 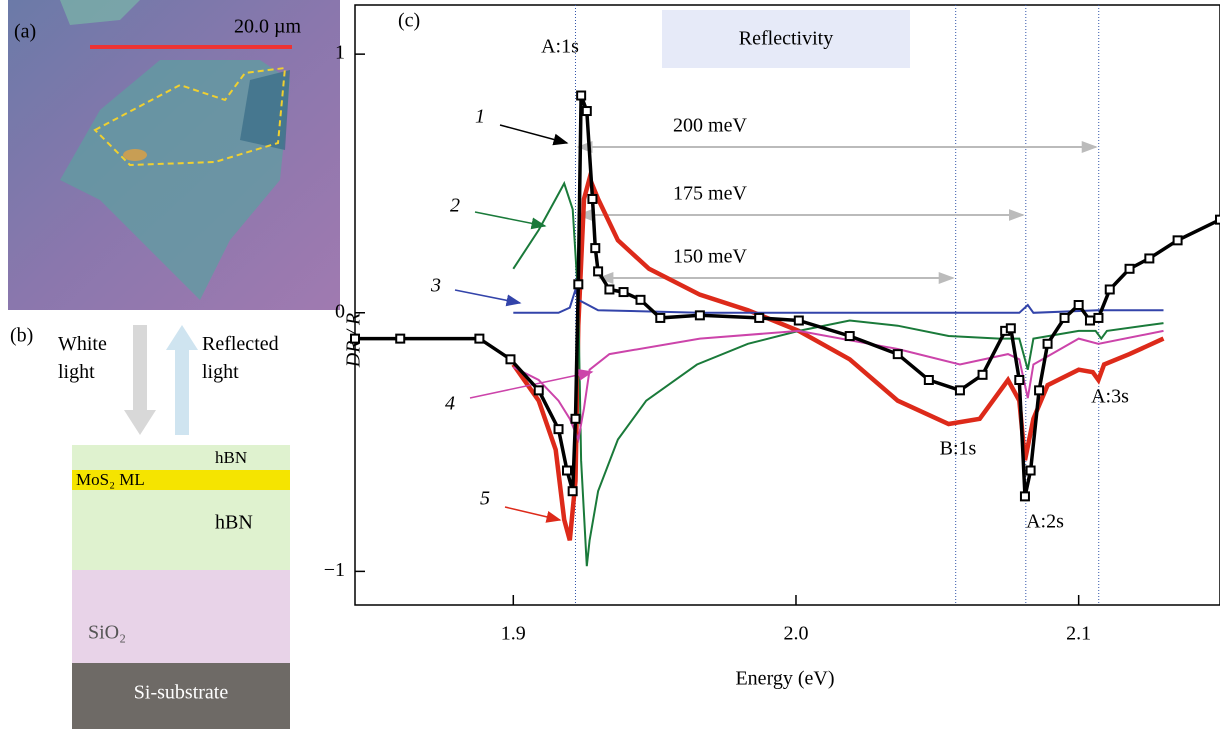 I want to click on panel-label: (c), so click(x=409, y=21).